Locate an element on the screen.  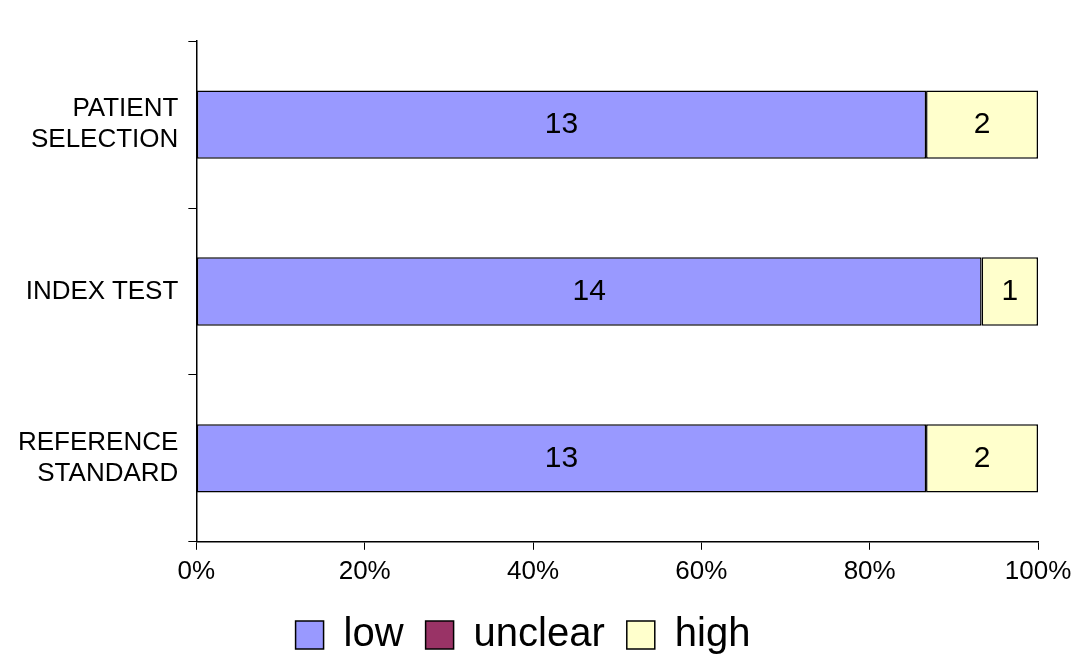
x-tick-label: 0% is located at coordinates (196, 569).